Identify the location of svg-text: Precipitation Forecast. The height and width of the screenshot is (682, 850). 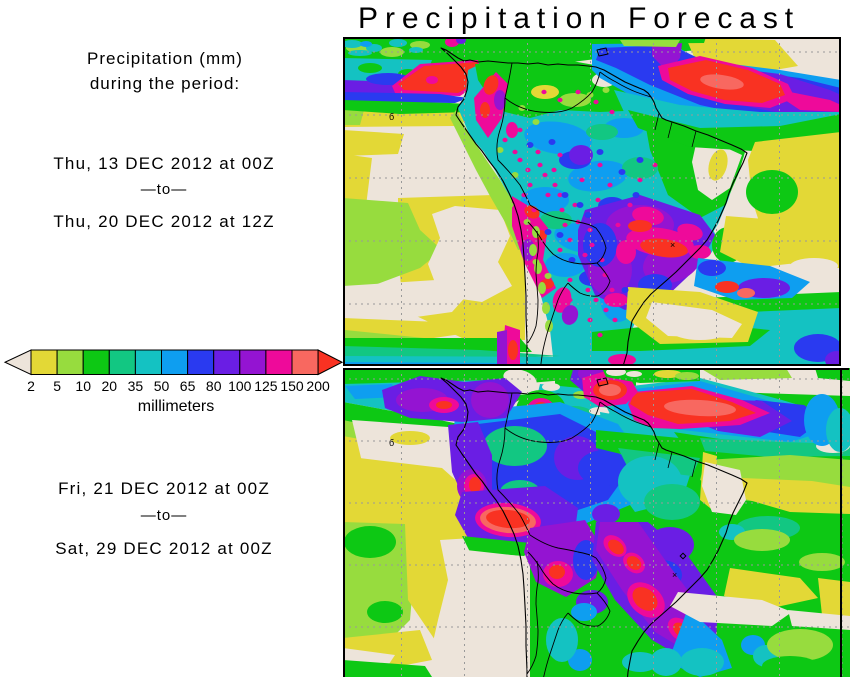
(579, 18).